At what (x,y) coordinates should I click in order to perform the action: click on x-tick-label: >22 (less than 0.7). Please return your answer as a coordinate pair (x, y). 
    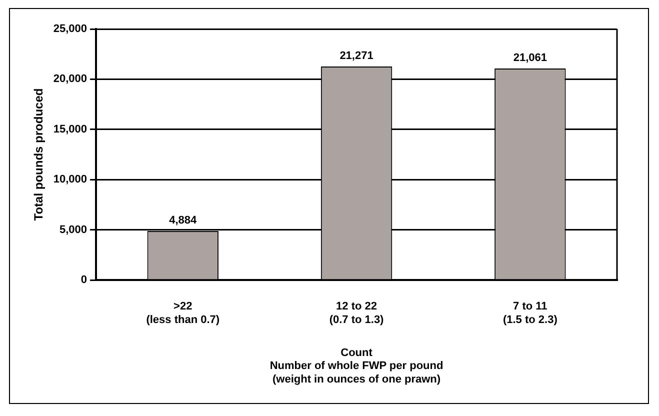
    Looking at the image, I should click on (183, 313).